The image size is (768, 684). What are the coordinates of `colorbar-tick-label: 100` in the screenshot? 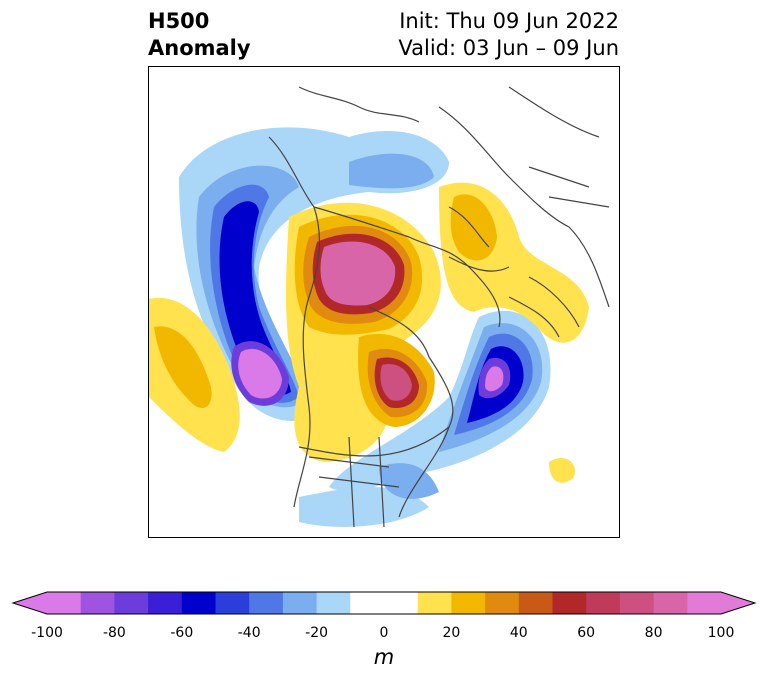 It's located at (721, 633).